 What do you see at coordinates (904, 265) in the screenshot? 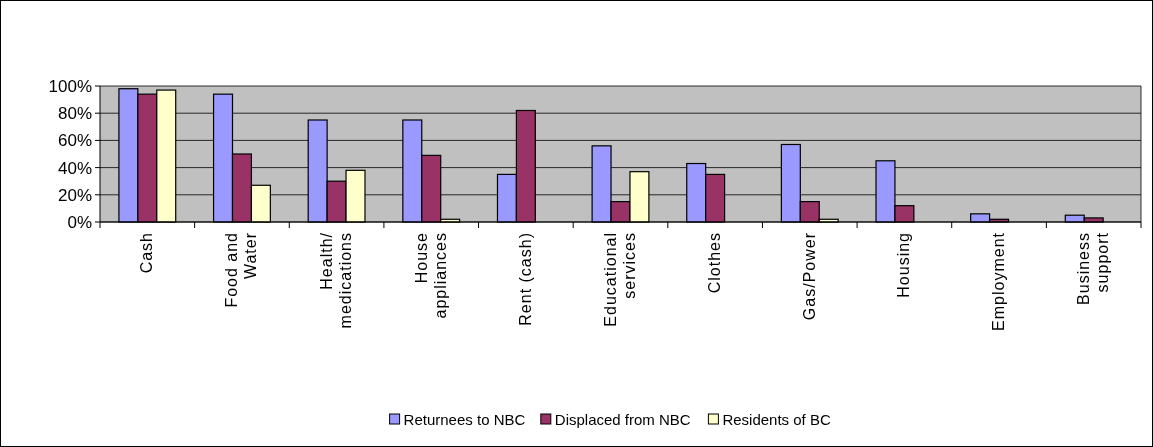
I see `x-tick-label: Housing` at bounding box center [904, 265].